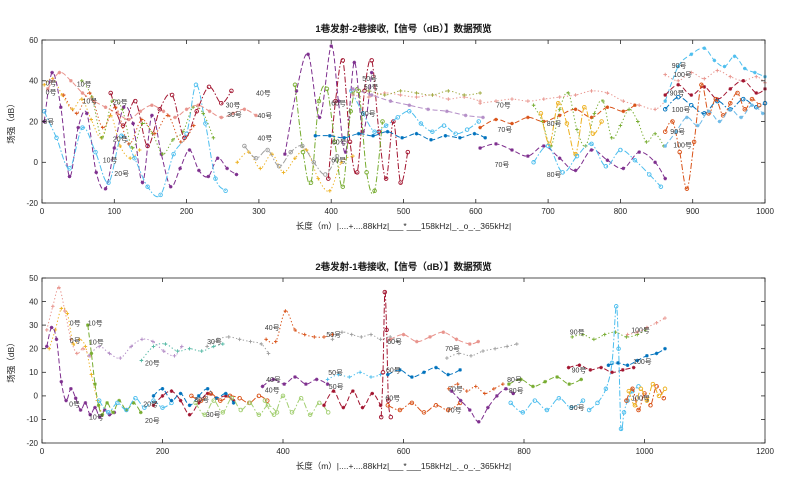  I want to click on series-line-30号 365kHz, so click(229, 398).